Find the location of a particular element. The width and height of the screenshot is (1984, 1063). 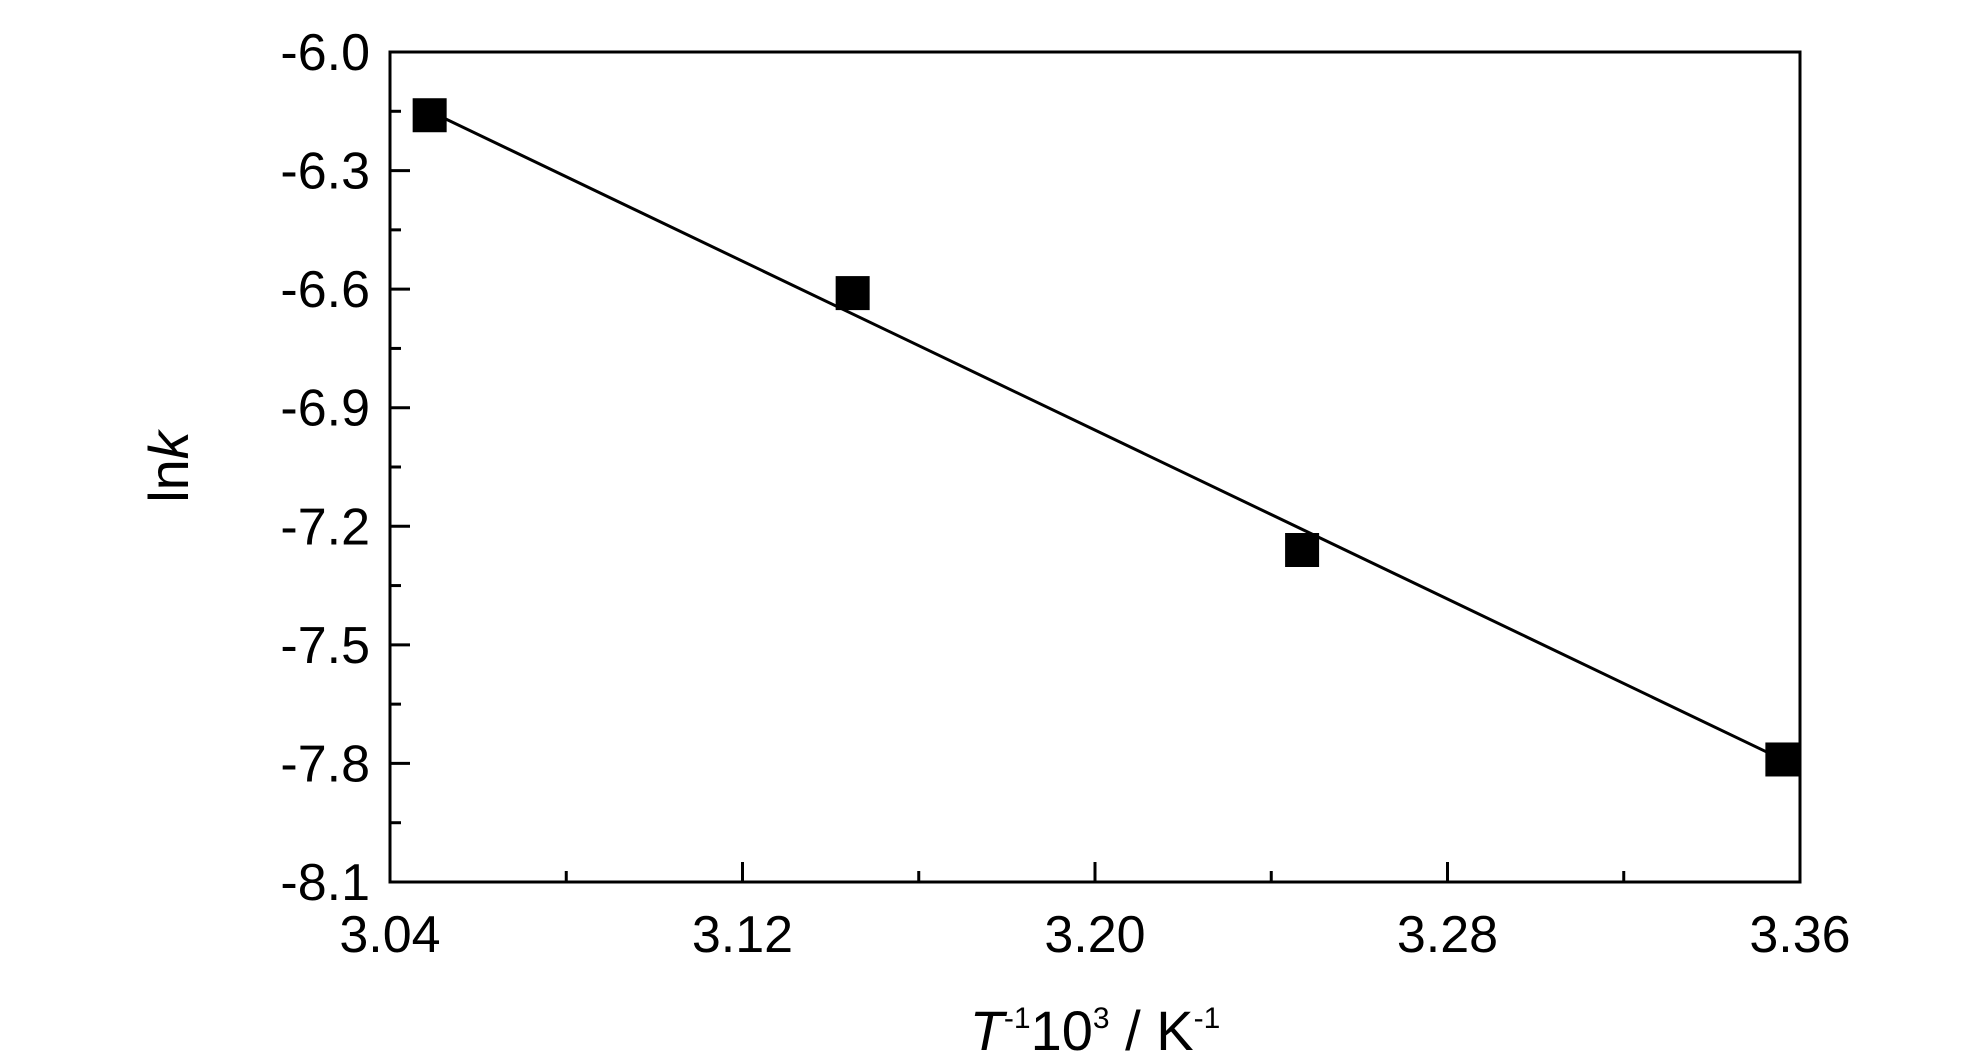

y-tick-label: -6.0 is located at coordinates (325, 53).